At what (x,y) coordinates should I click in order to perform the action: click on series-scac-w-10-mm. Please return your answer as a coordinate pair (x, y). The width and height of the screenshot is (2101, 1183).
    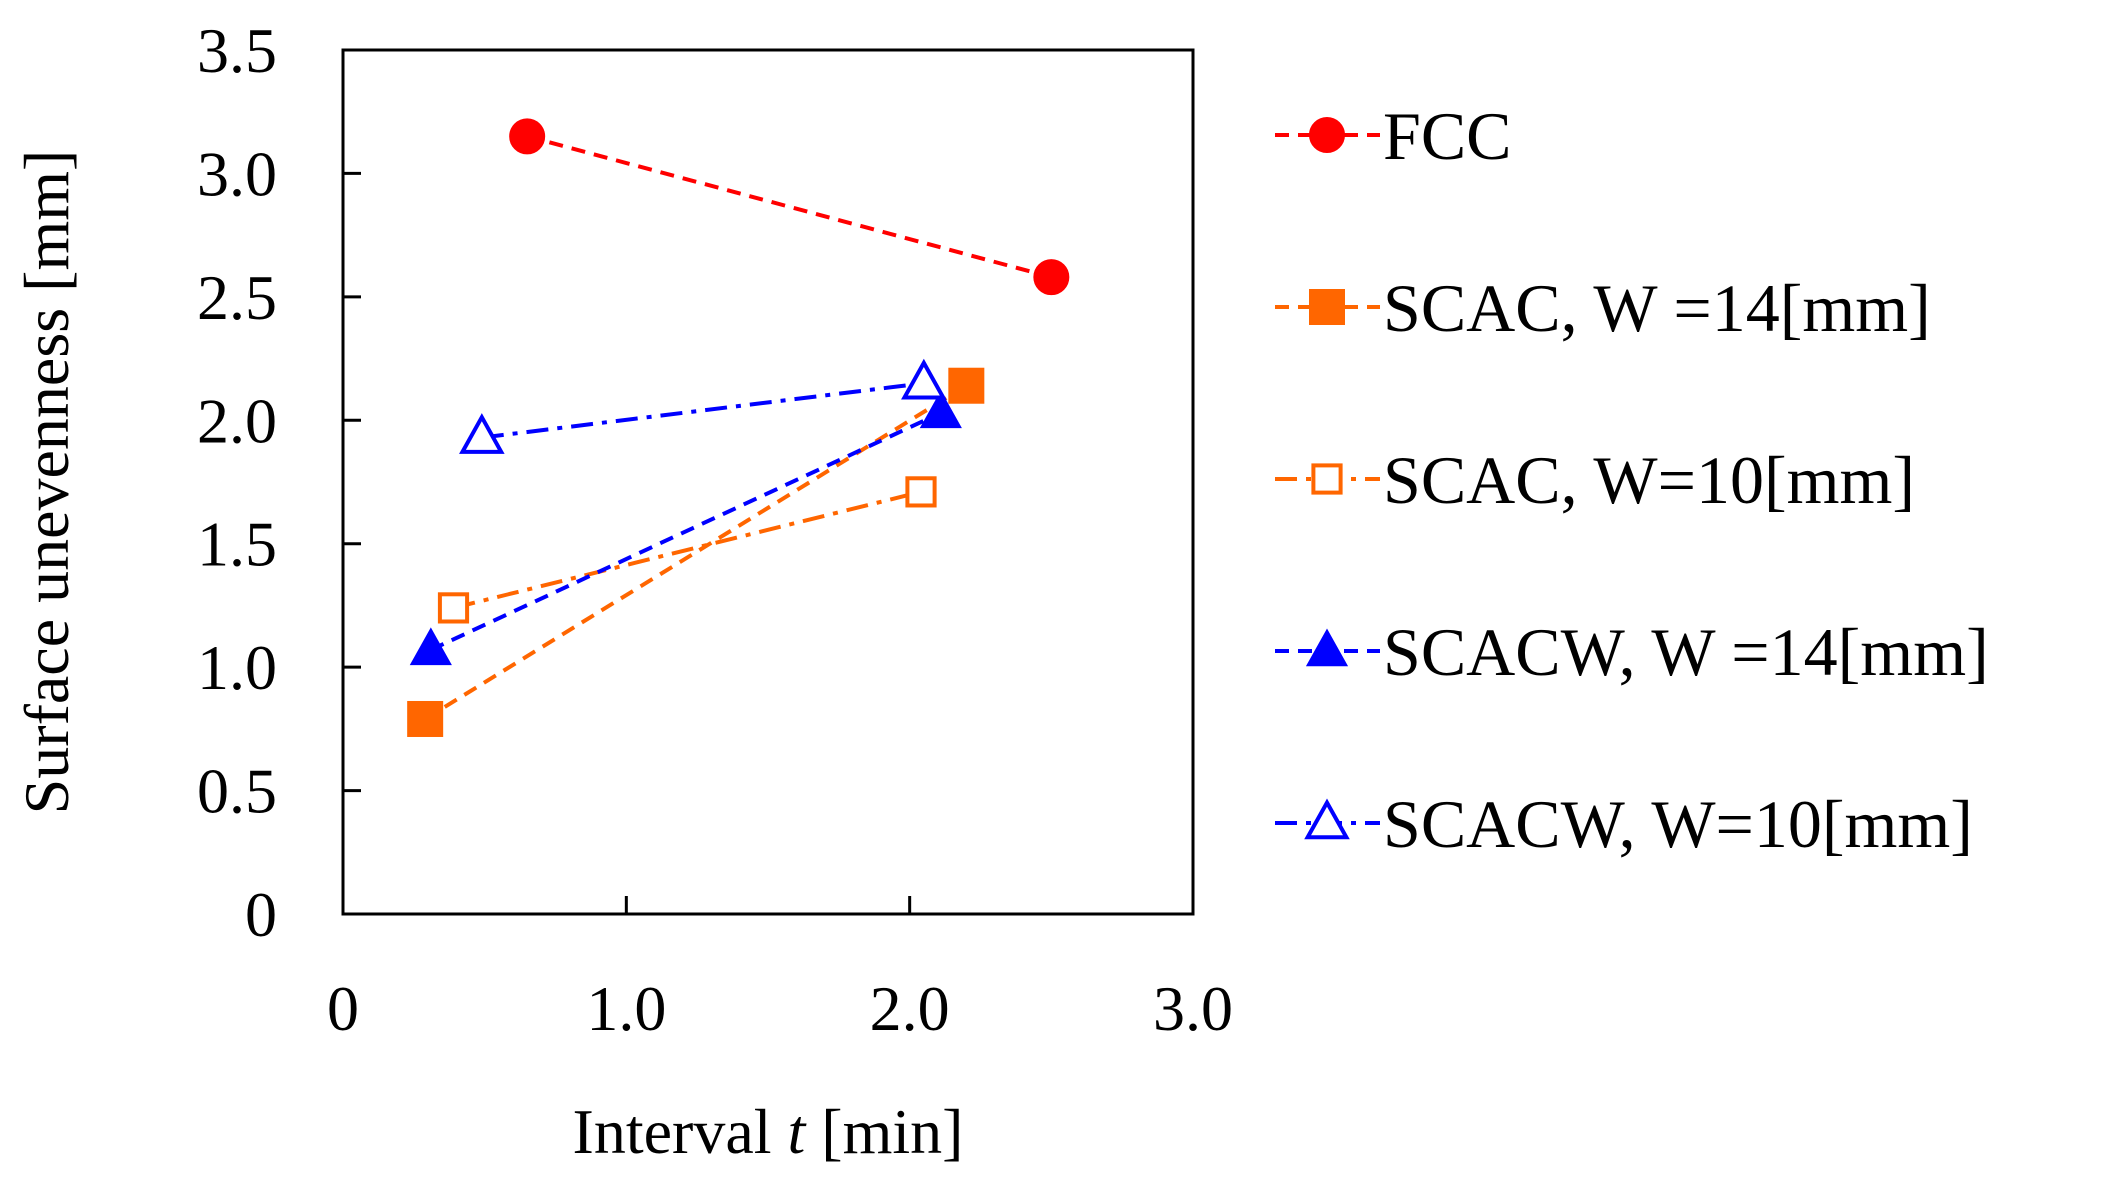
    Looking at the image, I should click on (687, 550).